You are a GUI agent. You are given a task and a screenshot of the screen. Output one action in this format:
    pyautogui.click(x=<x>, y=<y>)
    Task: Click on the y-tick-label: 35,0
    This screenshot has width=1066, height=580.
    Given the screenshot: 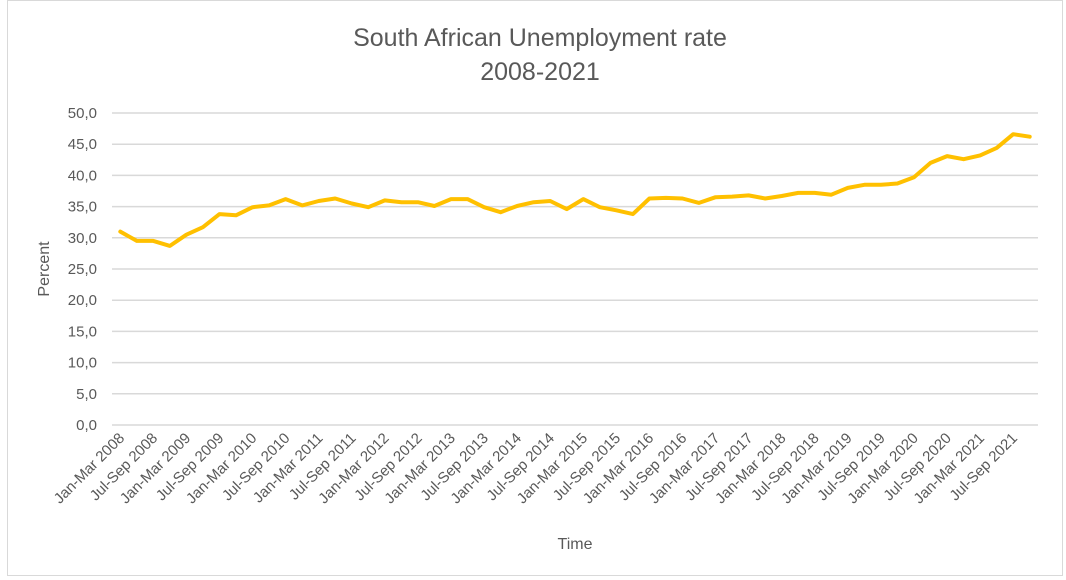 What is the action you would take?
    pyautogui.click(x=82, y=207)
    